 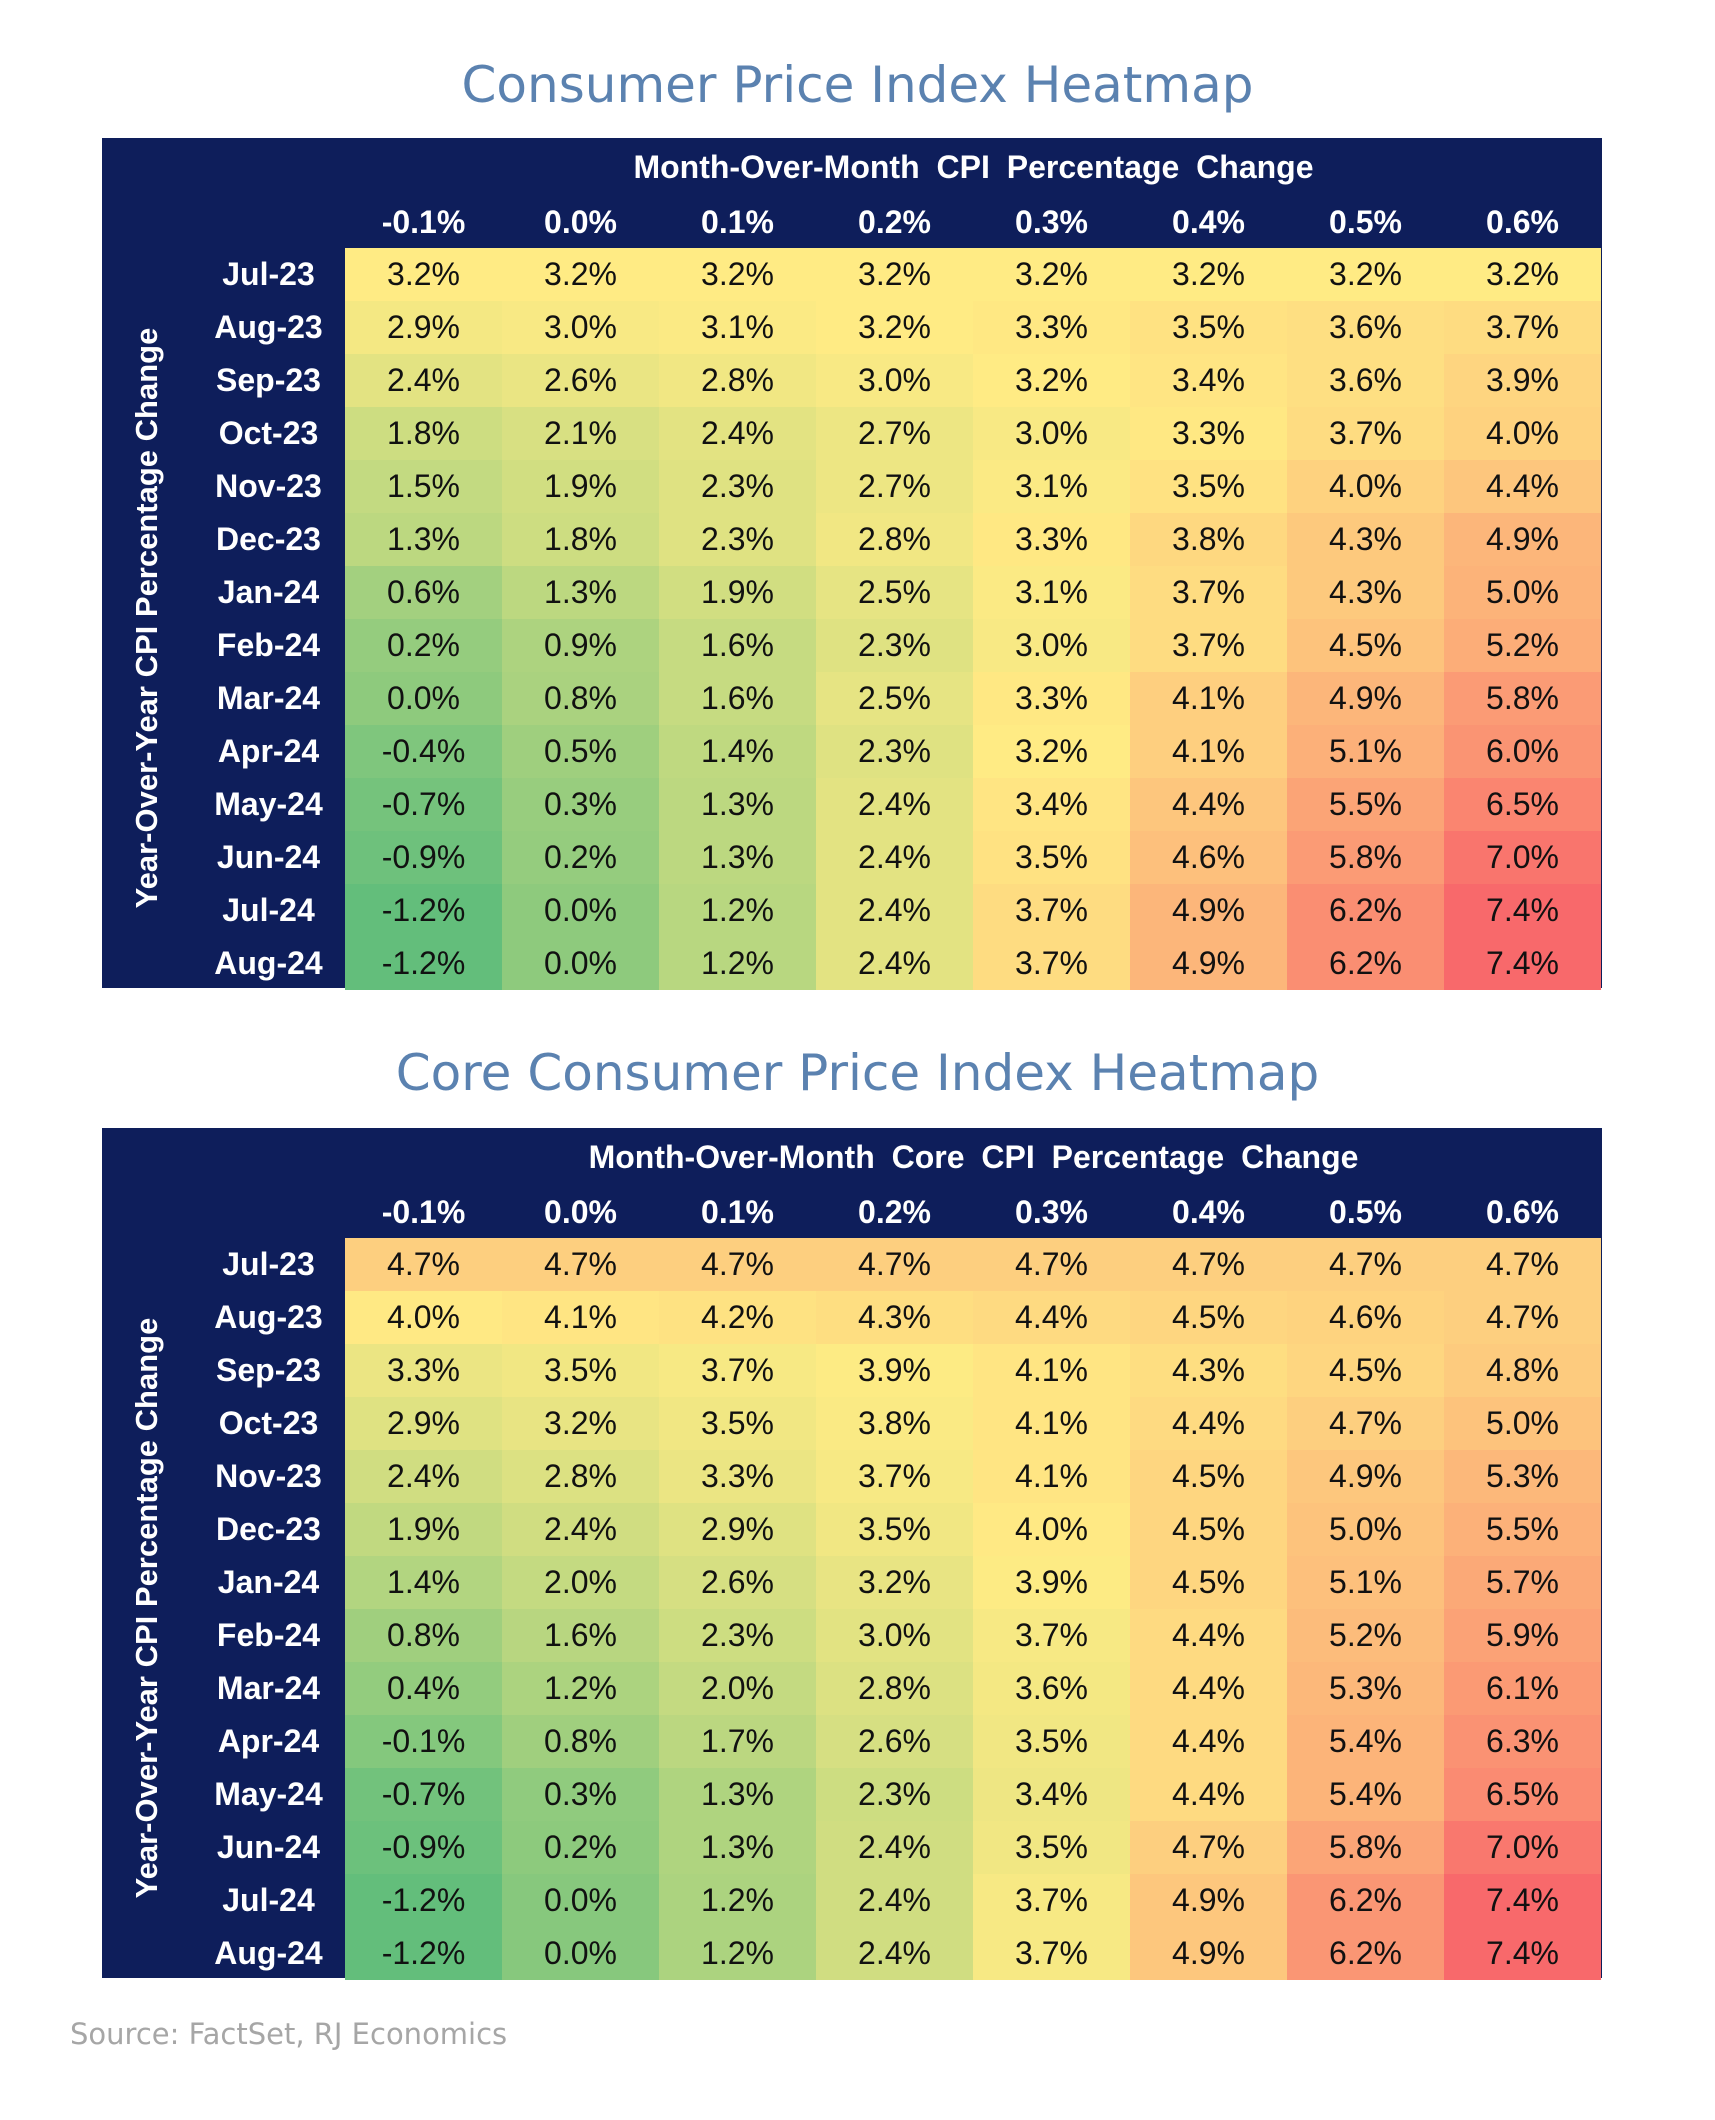 What do you see at coordinates (580, 222) in the screenshot?
I see `column-header: 0.0%` at bounding box center [580, 222].